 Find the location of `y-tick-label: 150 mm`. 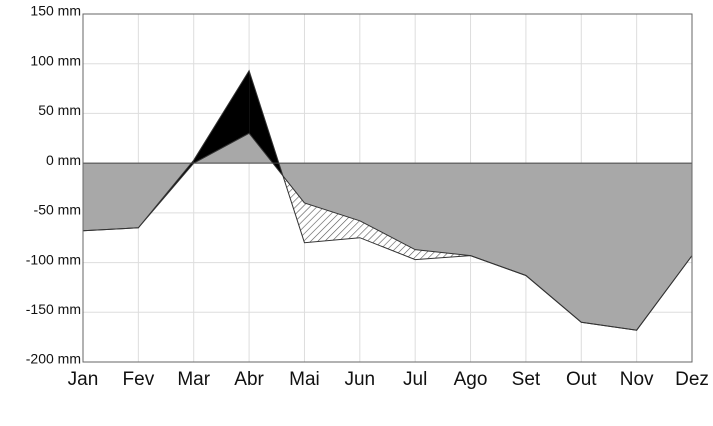

y-tick-label: 150 mm is located at coordinates (55, 11).